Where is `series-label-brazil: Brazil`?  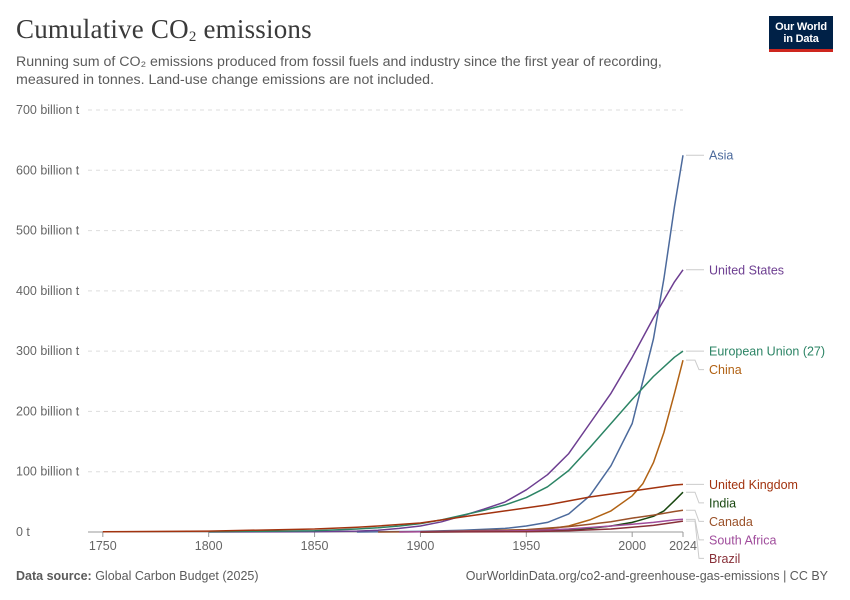
series-label-brazil: Brazil is located at coordinates (724, 559).